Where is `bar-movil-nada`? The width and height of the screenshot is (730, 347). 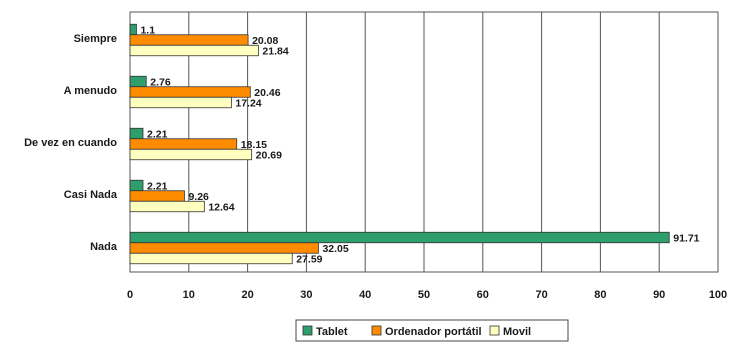 bar-movil-nada is located at coordinates (211, 258).